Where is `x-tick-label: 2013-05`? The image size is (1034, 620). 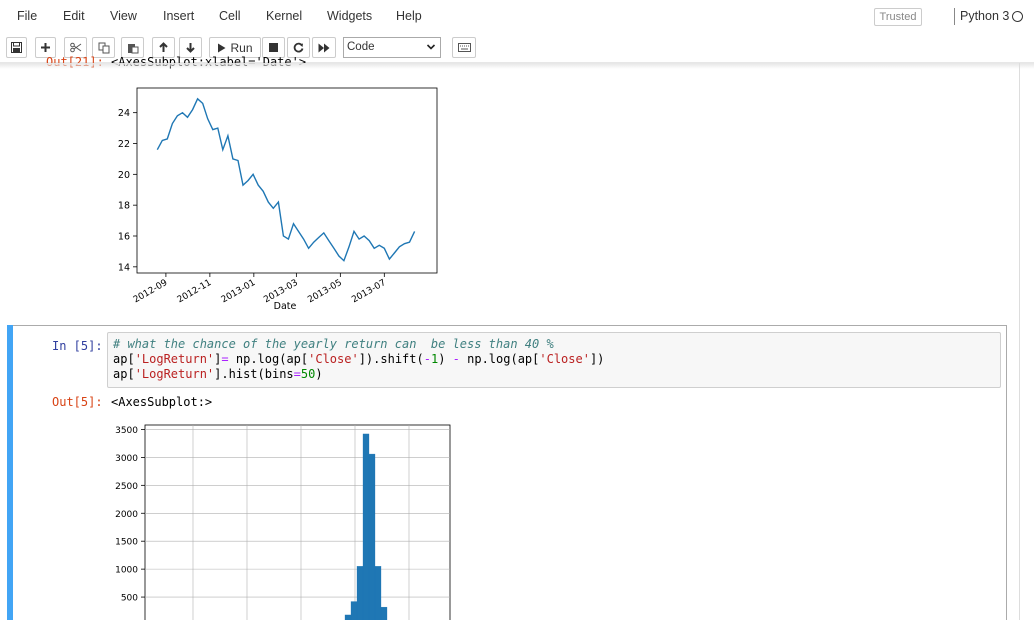
x-tick-label: 2013-05 is located at coordinates (325, 291).